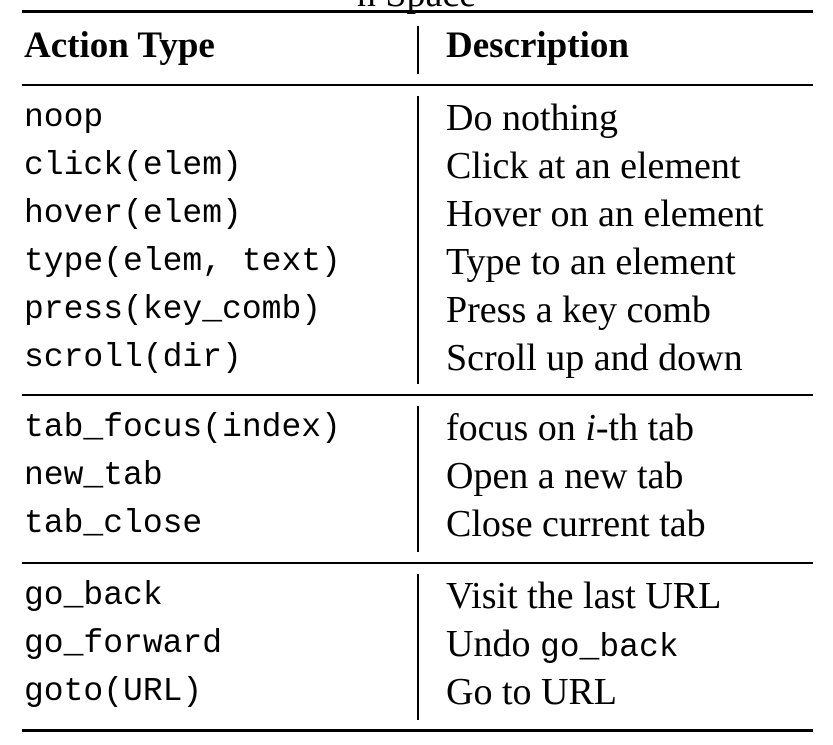 This screenshot has height=745, width=833. What do you see at coordinates (417, 11) in the screenshot?
I see `top-rule` at bounding box center [417, 11].